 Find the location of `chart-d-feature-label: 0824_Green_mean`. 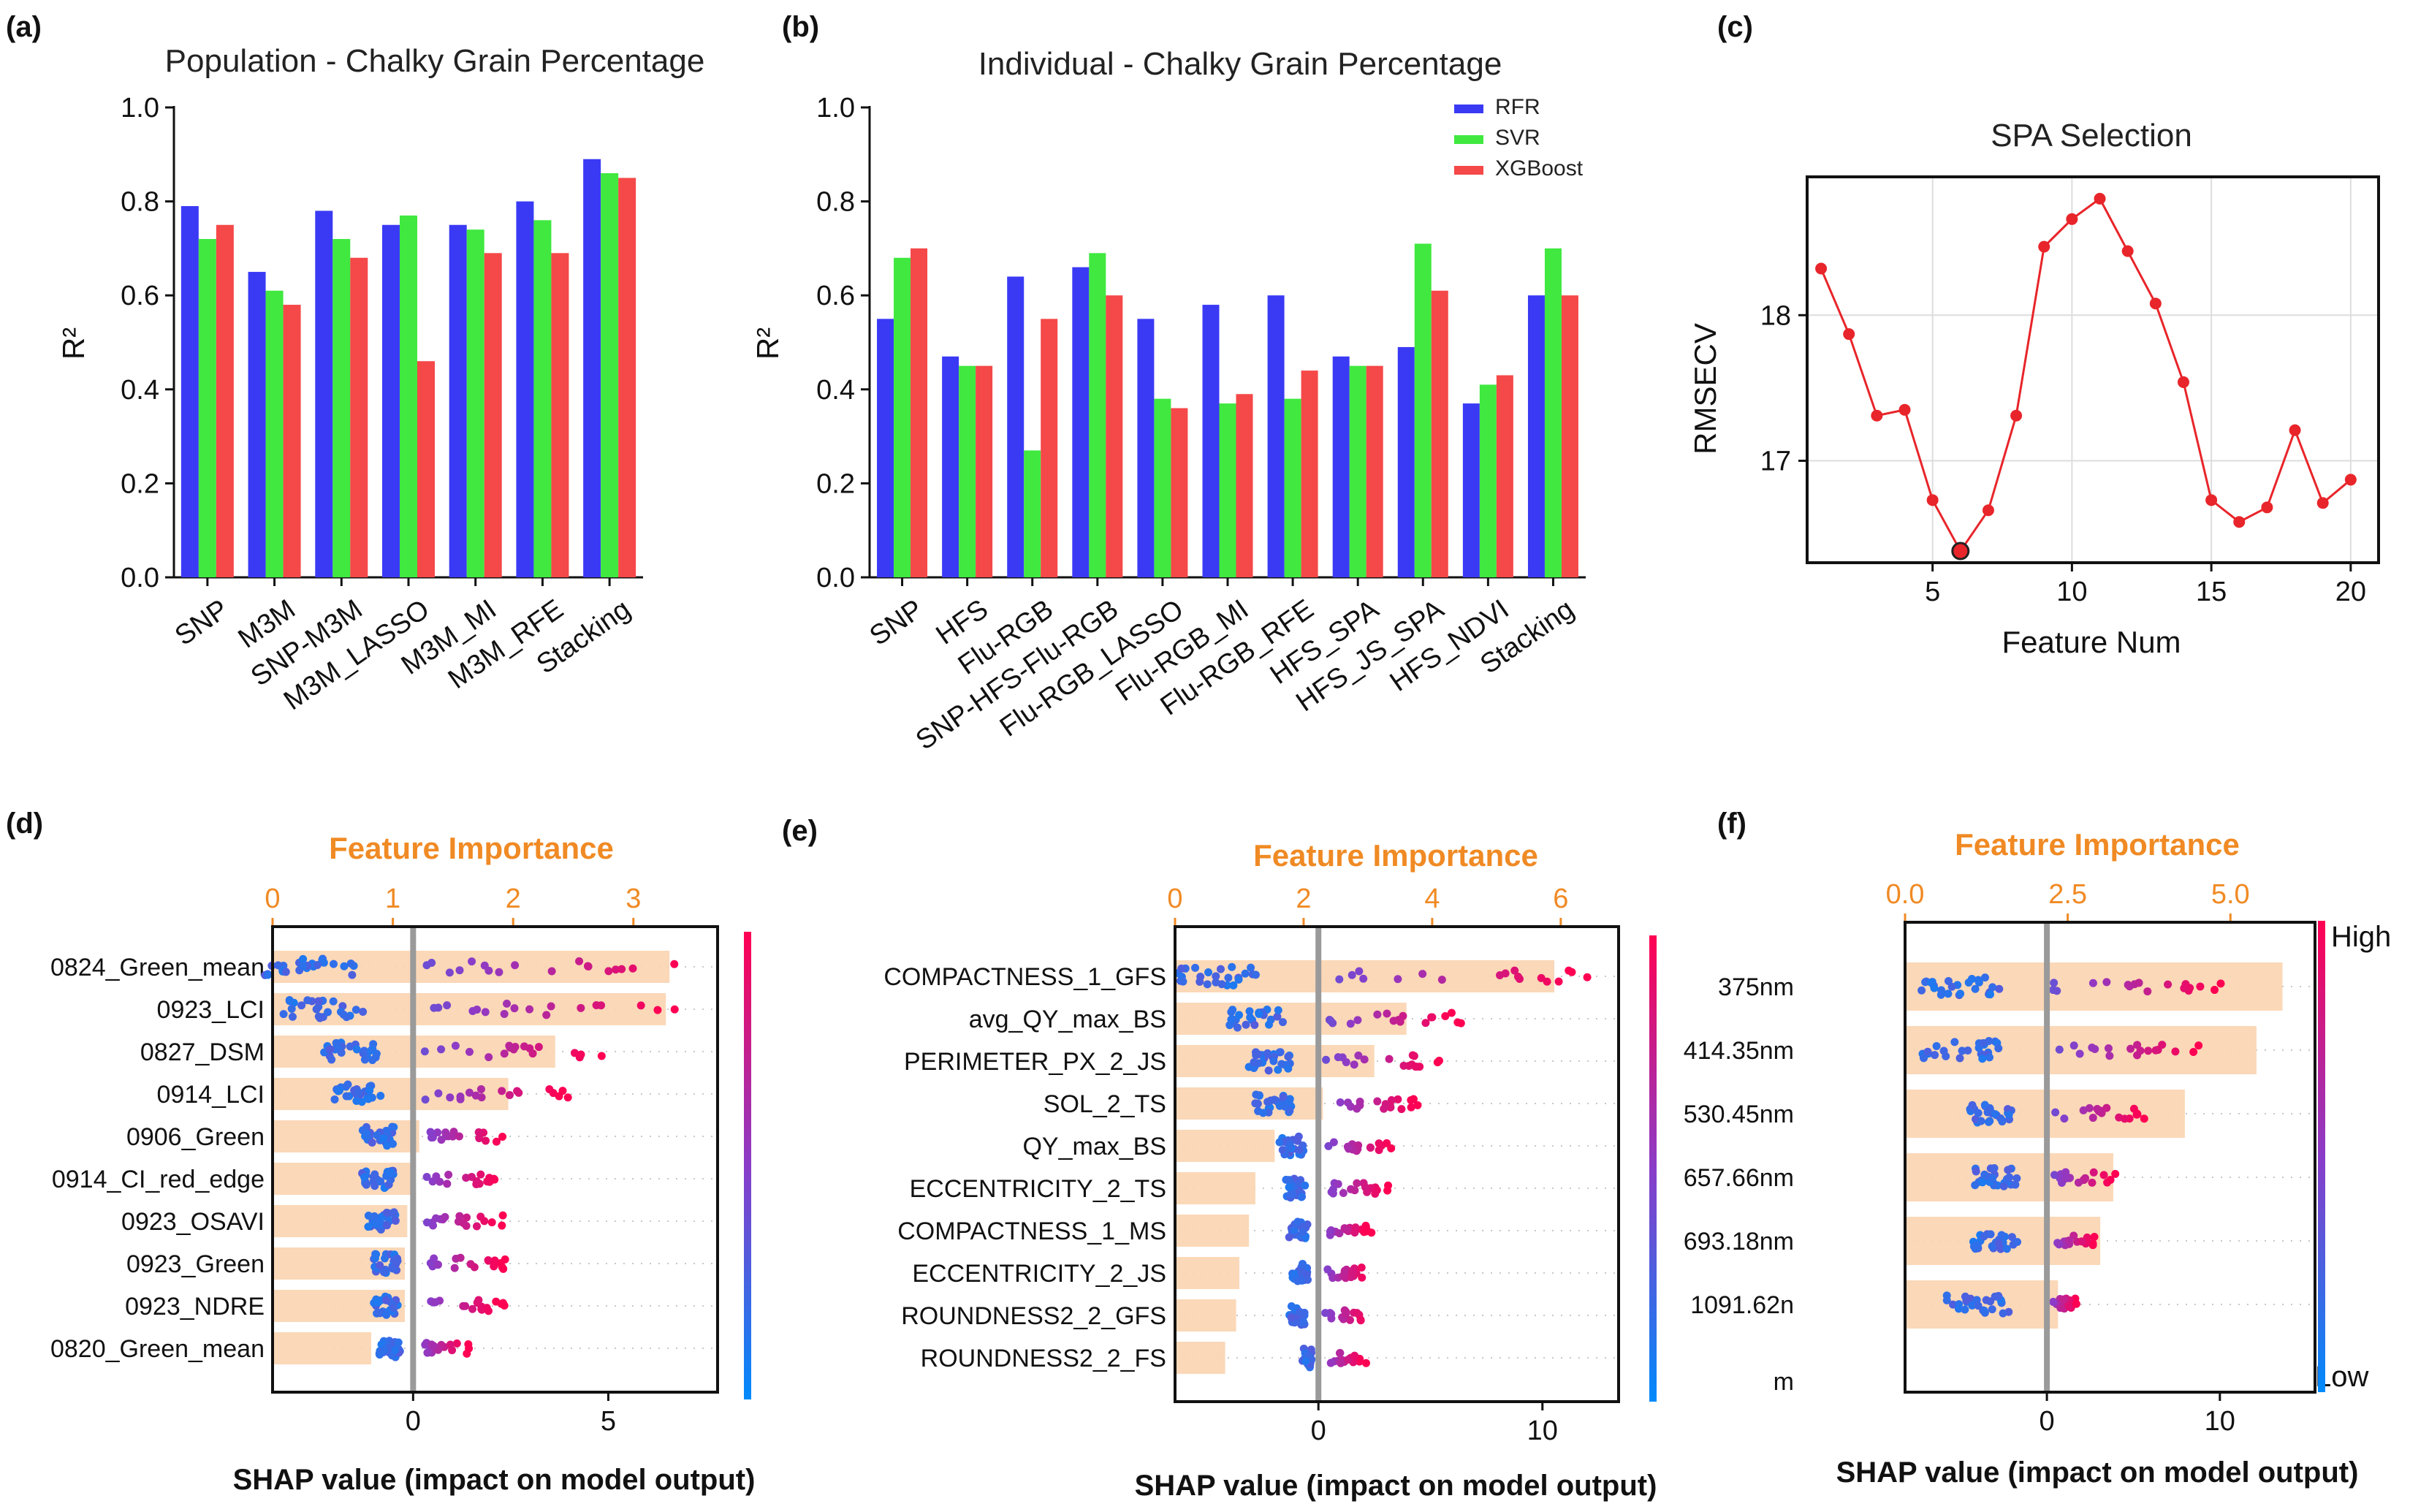

chart-d-feature-label: 0824_Green_mean is located at coordinates (157, 968).